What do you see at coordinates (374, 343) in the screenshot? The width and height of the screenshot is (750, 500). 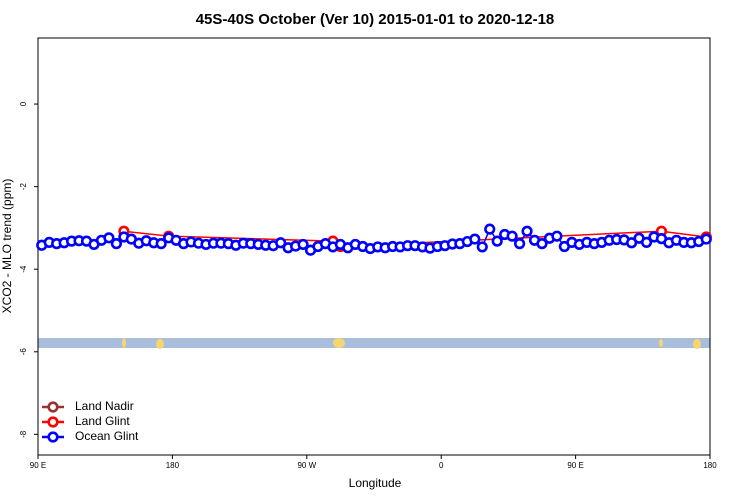 I see `surface-strip` at bounding box center [374, 343].